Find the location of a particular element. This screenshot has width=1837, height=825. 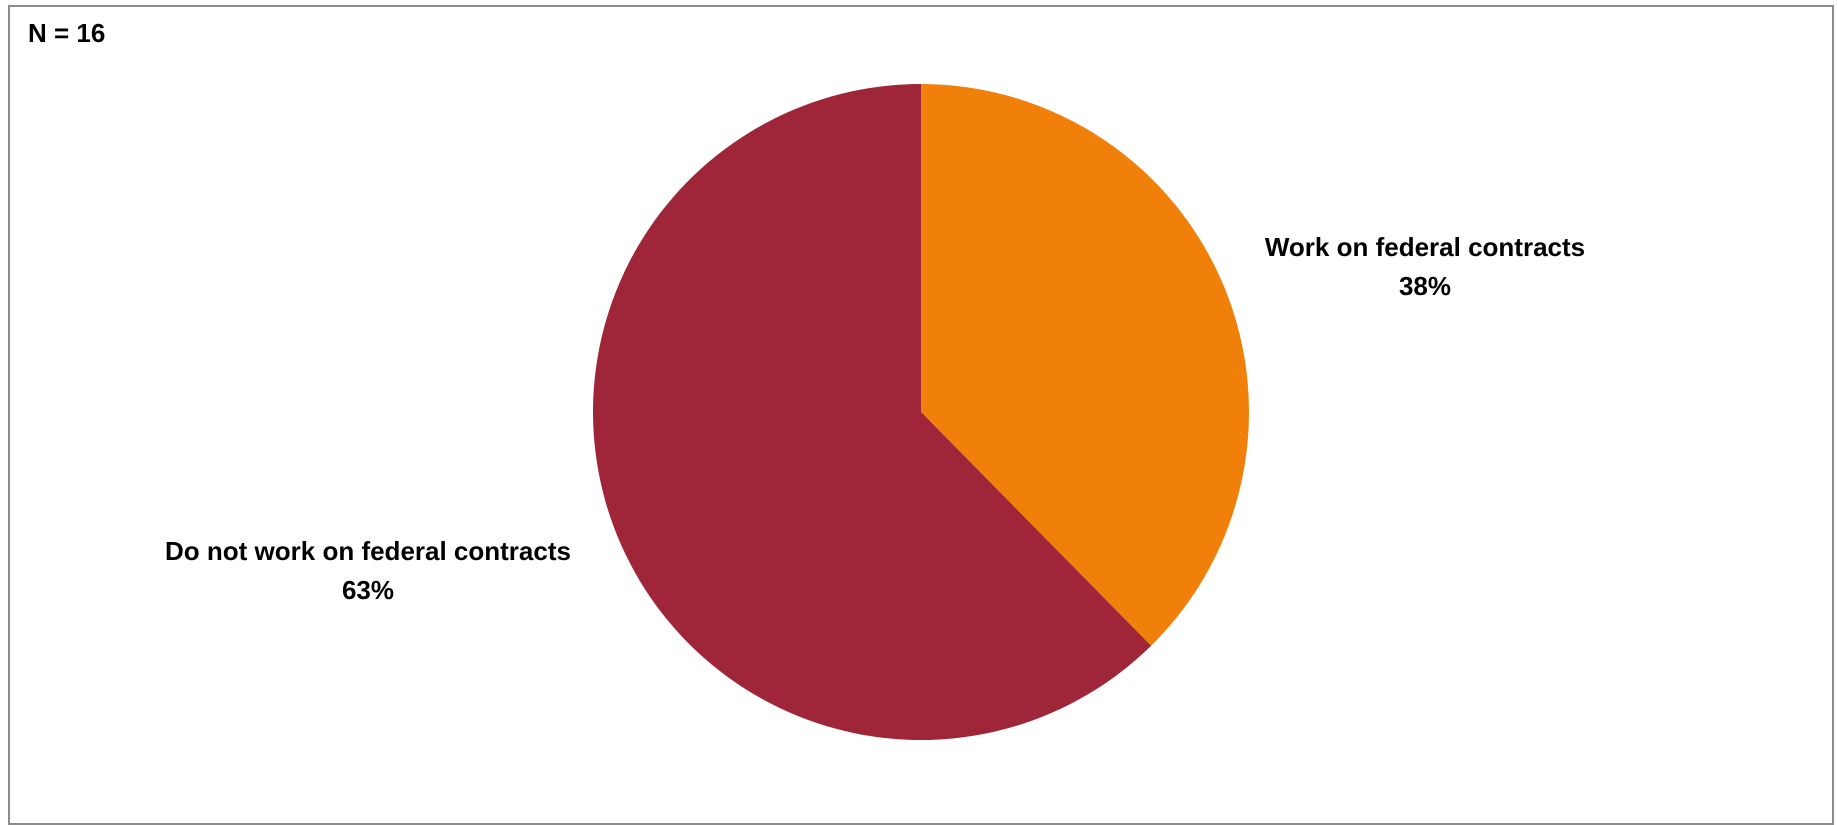

sample-size-label: N = 16 is located at coordinates (67, 33).